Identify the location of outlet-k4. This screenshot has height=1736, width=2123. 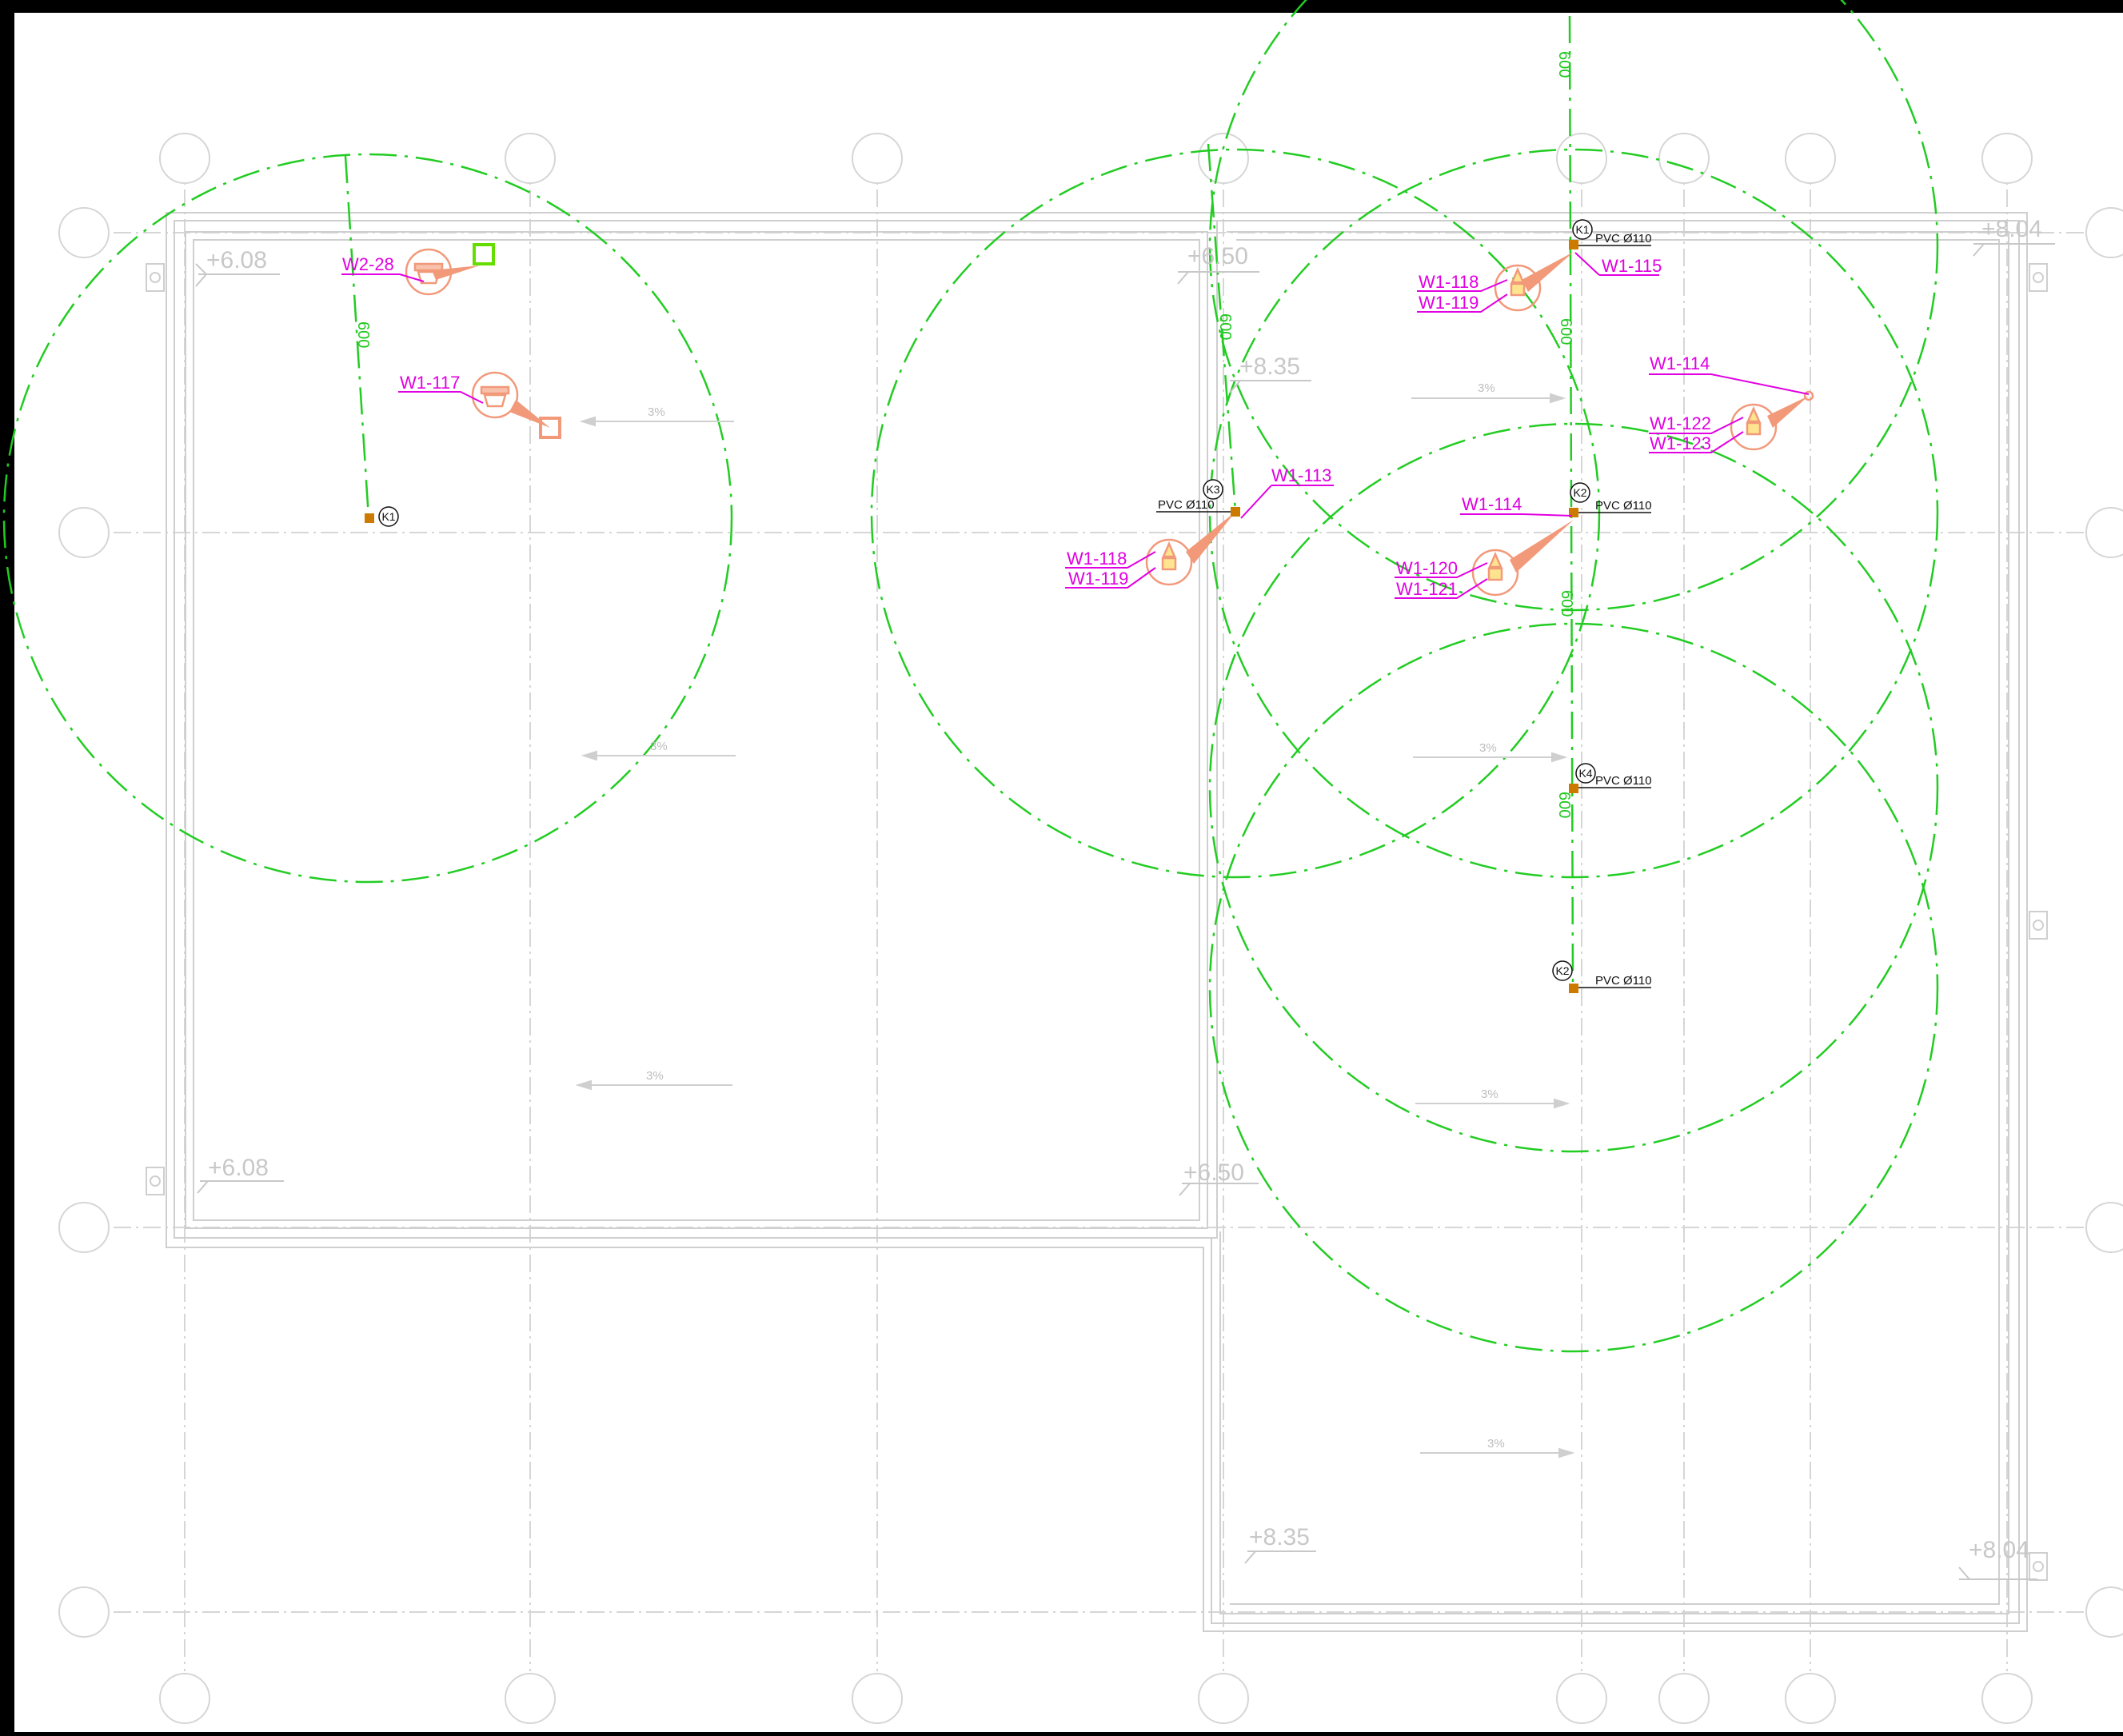
(1573, 788).